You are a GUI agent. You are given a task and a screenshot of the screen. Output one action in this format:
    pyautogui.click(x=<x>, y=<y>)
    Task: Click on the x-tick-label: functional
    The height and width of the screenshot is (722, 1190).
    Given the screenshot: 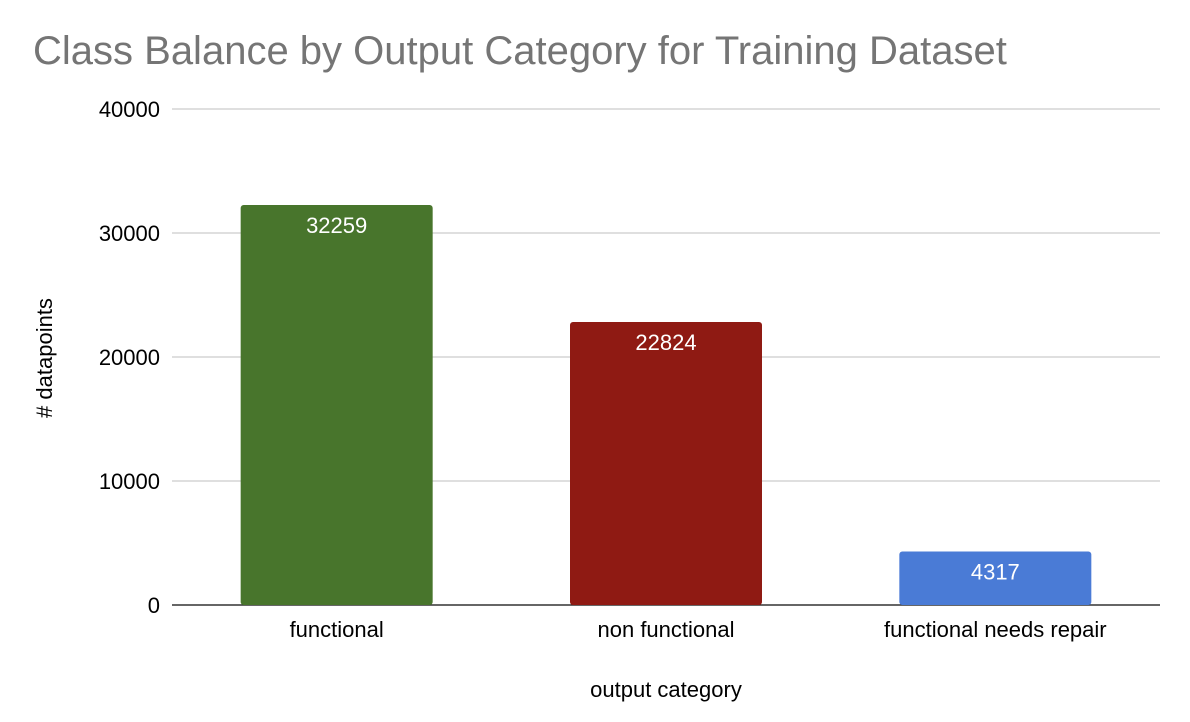 What is the action you would take?
    pyautogui.click(x=337, y=629)
    